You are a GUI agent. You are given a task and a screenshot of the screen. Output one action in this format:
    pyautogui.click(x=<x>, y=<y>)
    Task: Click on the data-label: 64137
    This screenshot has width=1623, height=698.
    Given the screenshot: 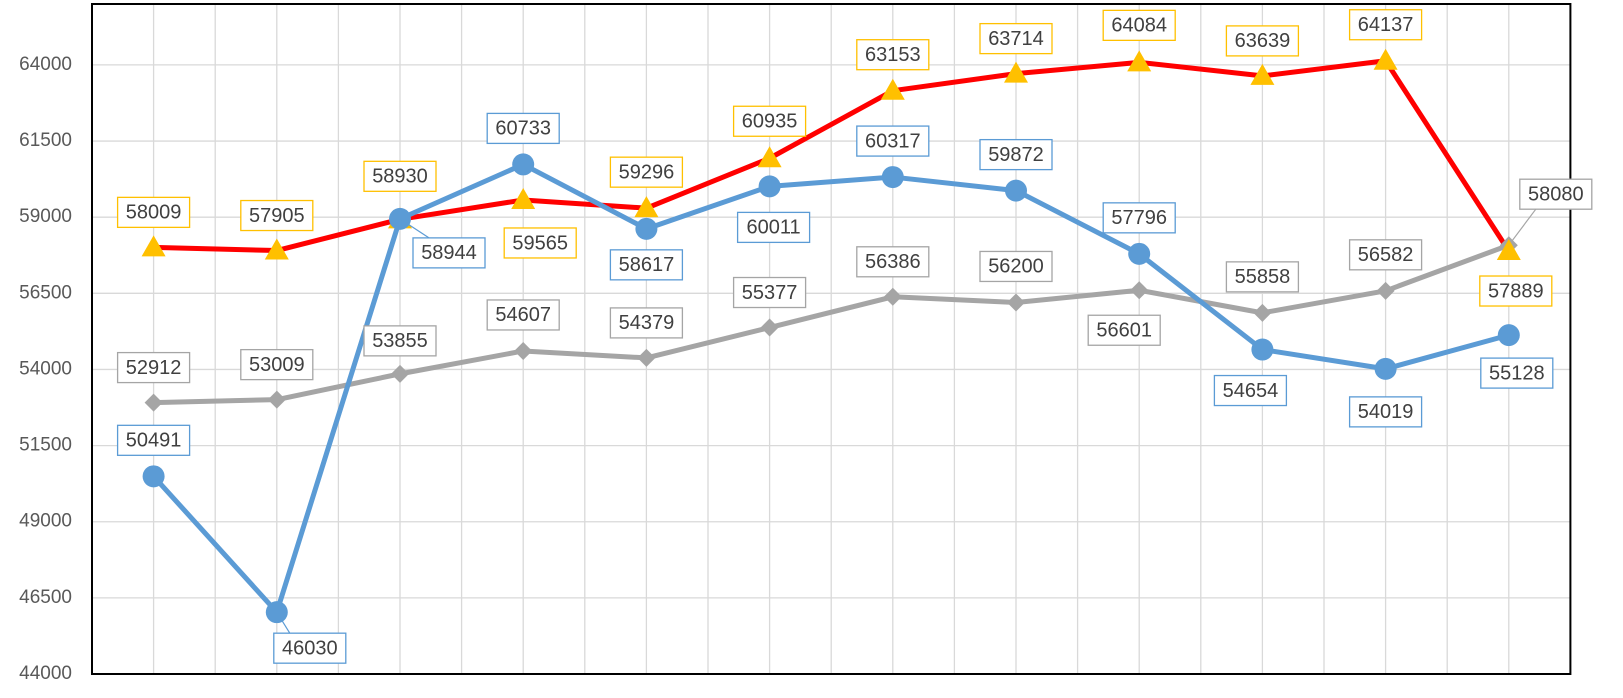 What is the action you would take?
    pyautogui.click(x=1386, y=25)
    